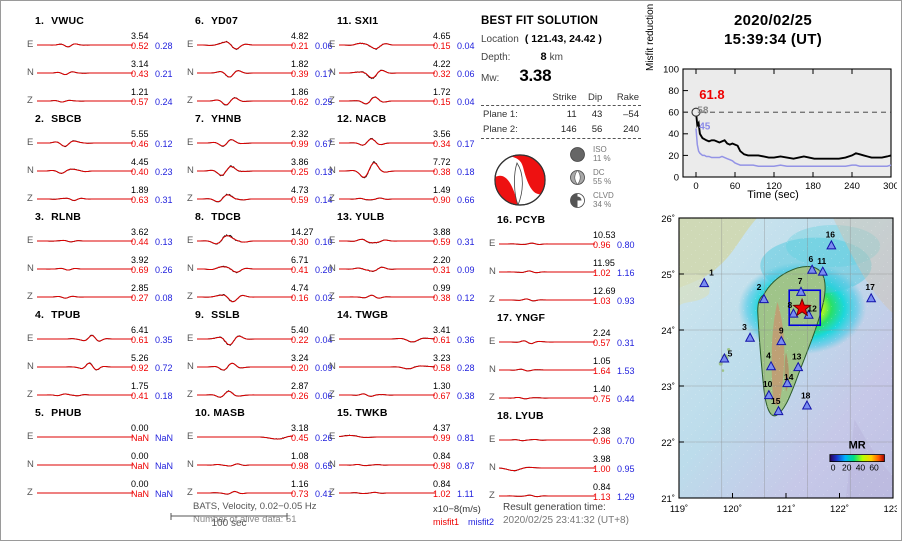  I want to click on annotation-61.8: 61.8, so click(711, 94).